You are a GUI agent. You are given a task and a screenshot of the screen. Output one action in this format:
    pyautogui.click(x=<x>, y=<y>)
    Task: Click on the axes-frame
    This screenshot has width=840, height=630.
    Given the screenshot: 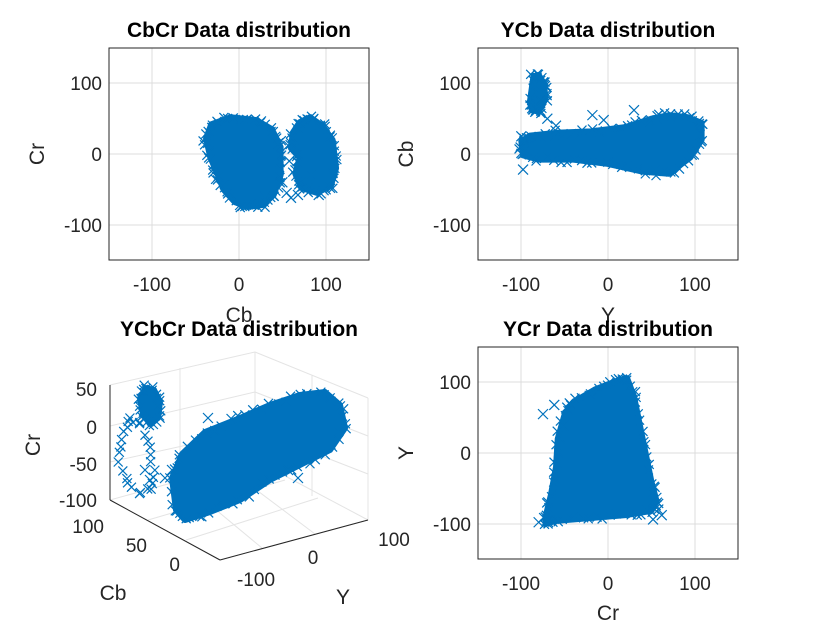 What is the action you would take?
    pyautogui.click(x=239, y=154)
    